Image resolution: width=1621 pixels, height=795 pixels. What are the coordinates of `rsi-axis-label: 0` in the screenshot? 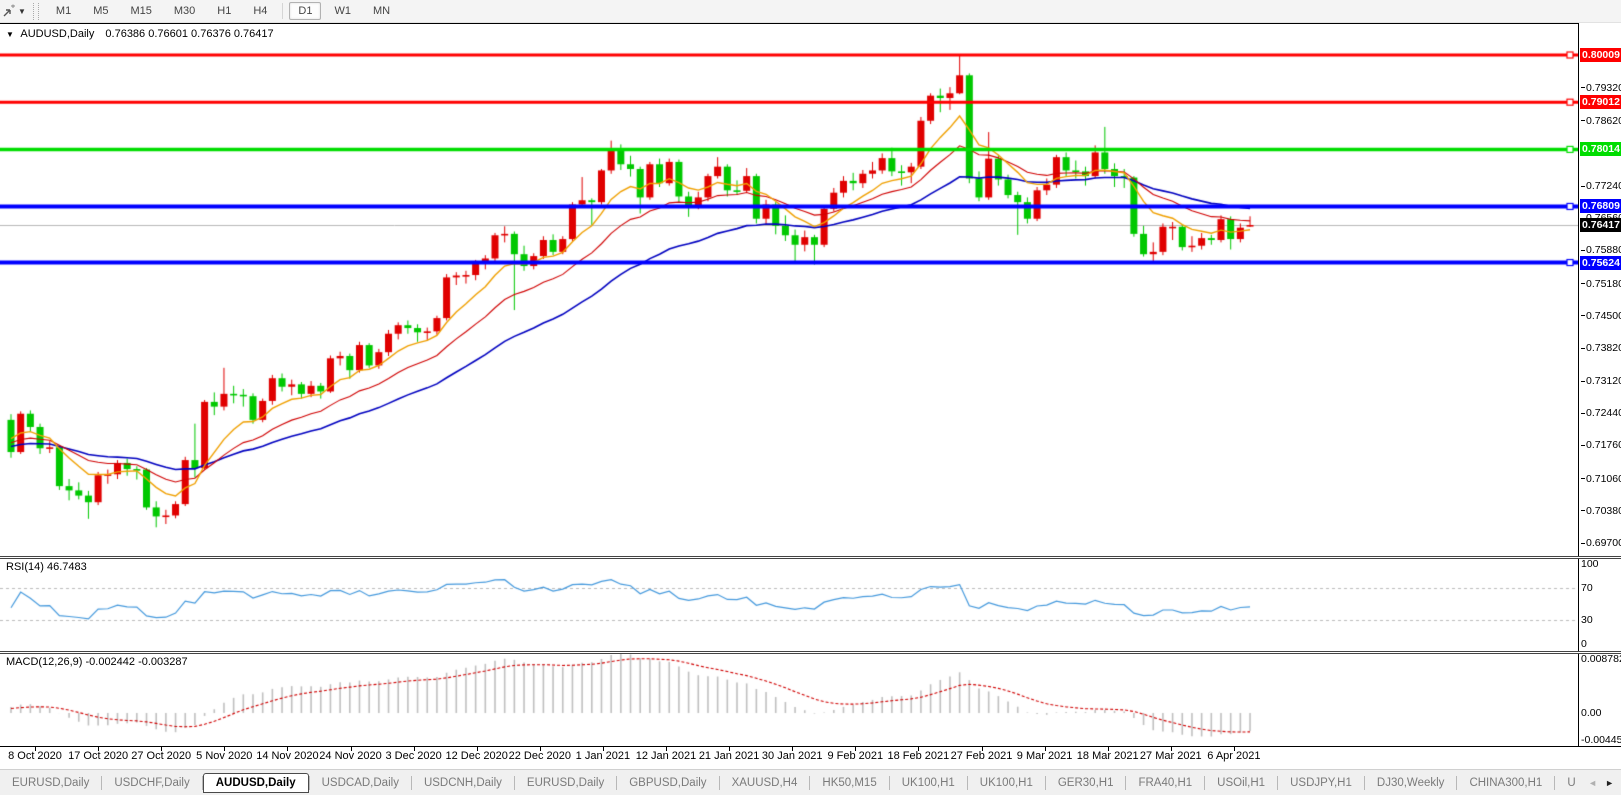 It's located at (1584, 644).